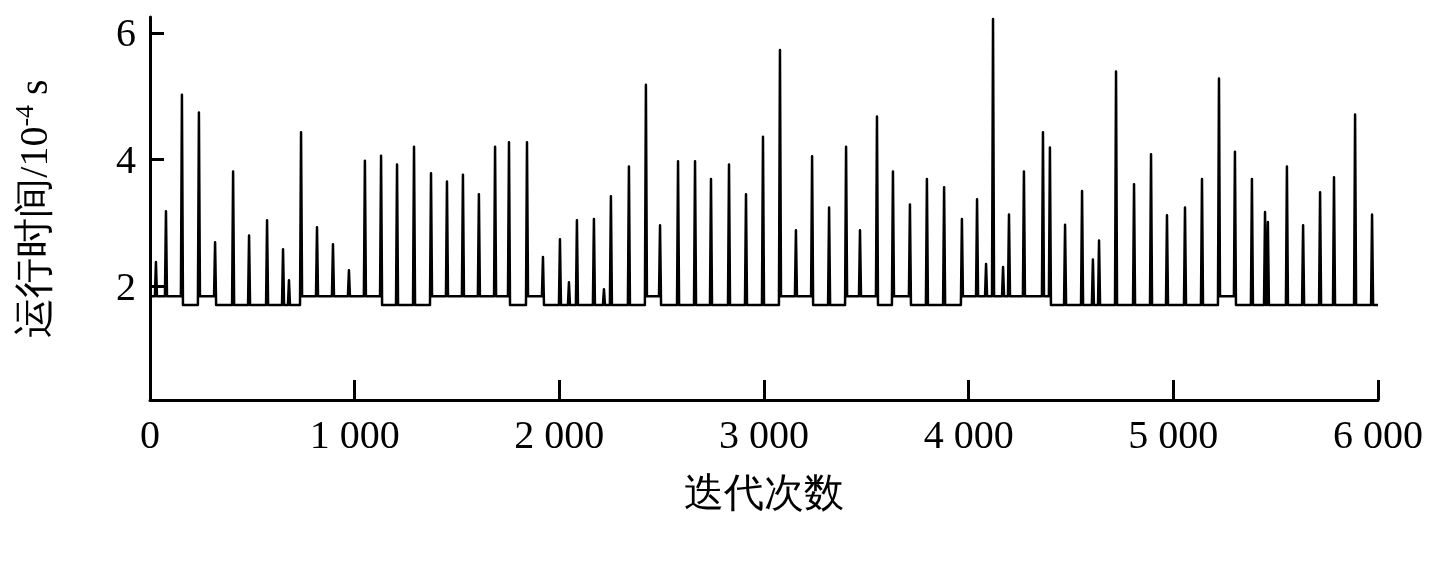  I want to click on x-tick-label: 0, so click(150, 434).